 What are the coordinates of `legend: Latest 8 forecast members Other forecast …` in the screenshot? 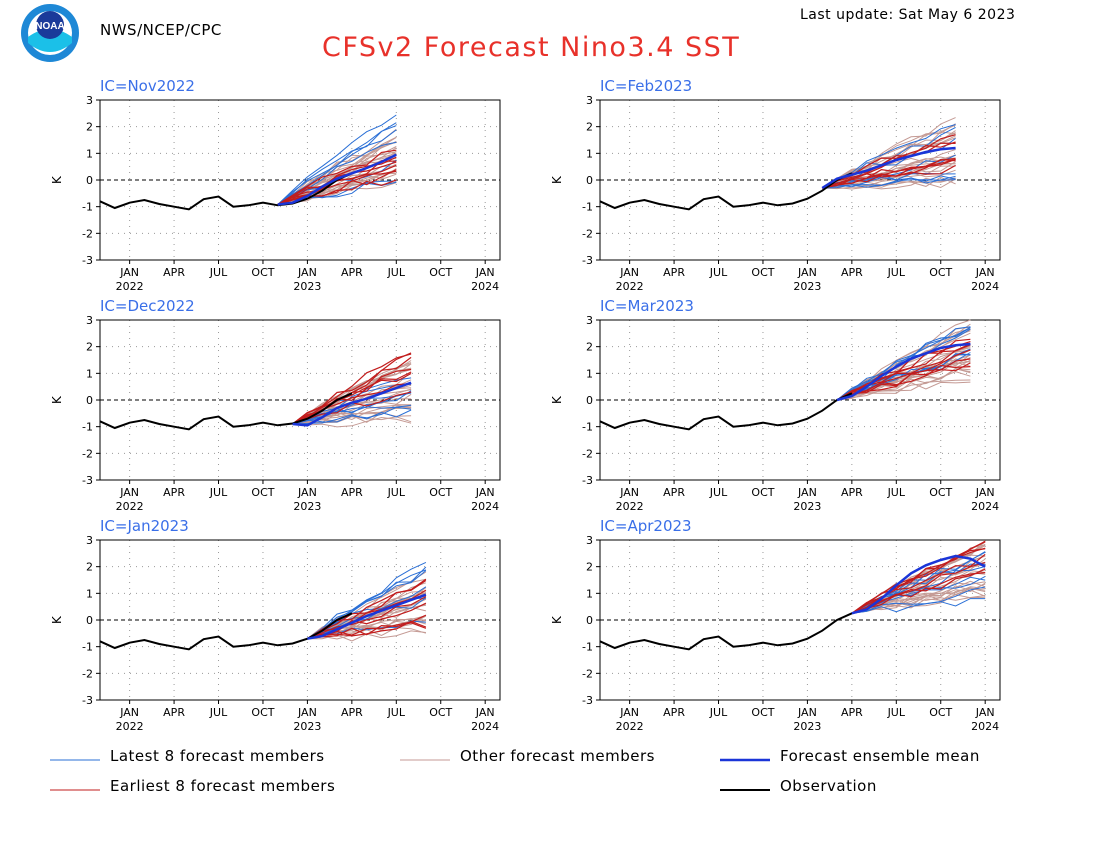 It's located at (514, 771).